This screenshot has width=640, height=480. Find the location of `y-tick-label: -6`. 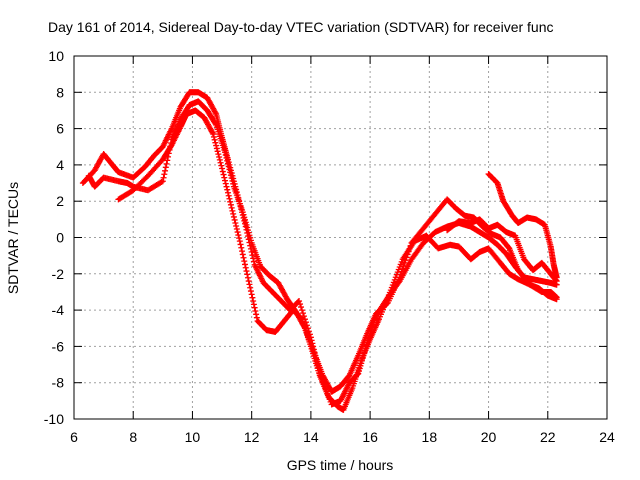

y-tick-label: -6 is located at coordinates (58, 346).